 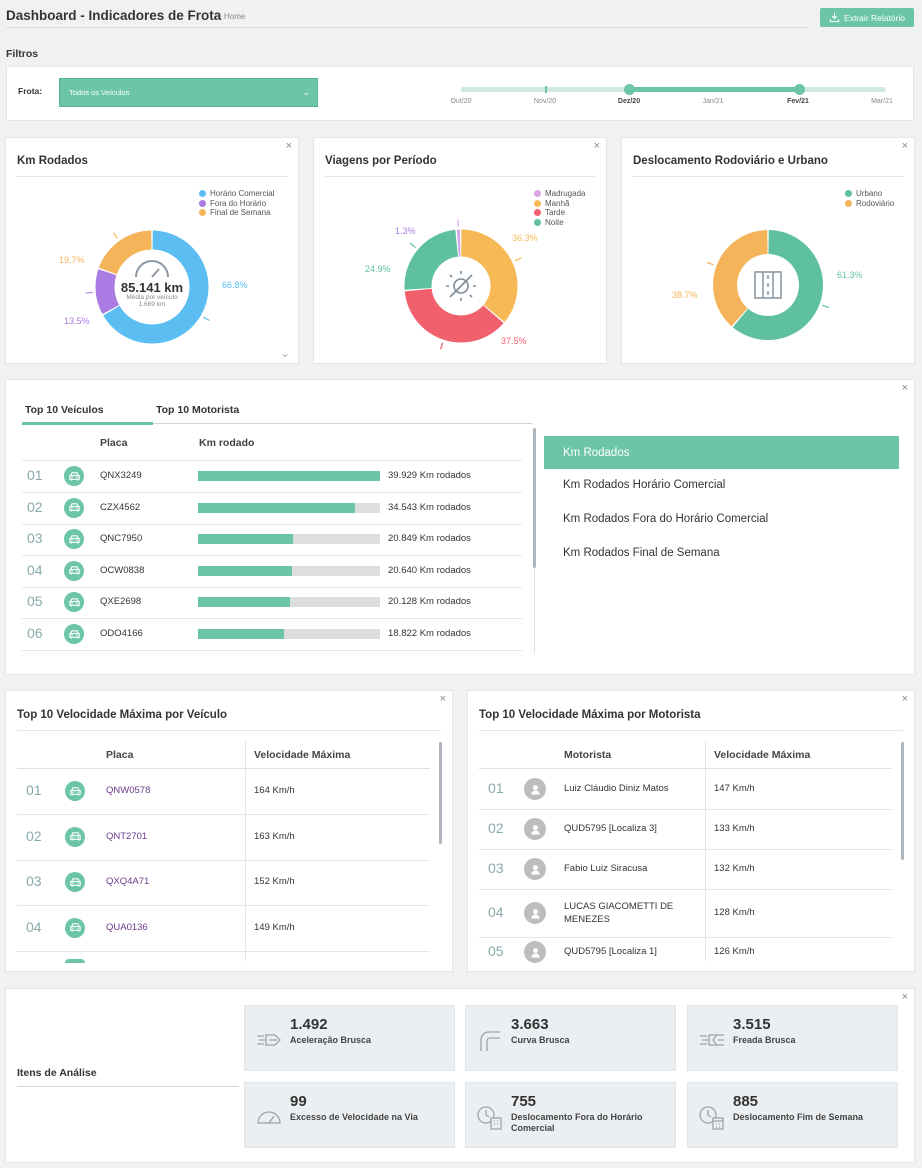 What do you see at coordinates (875, 203) in the screenshot?
I see `legend-label: Rodoviário` at bounding box center [875, 203].